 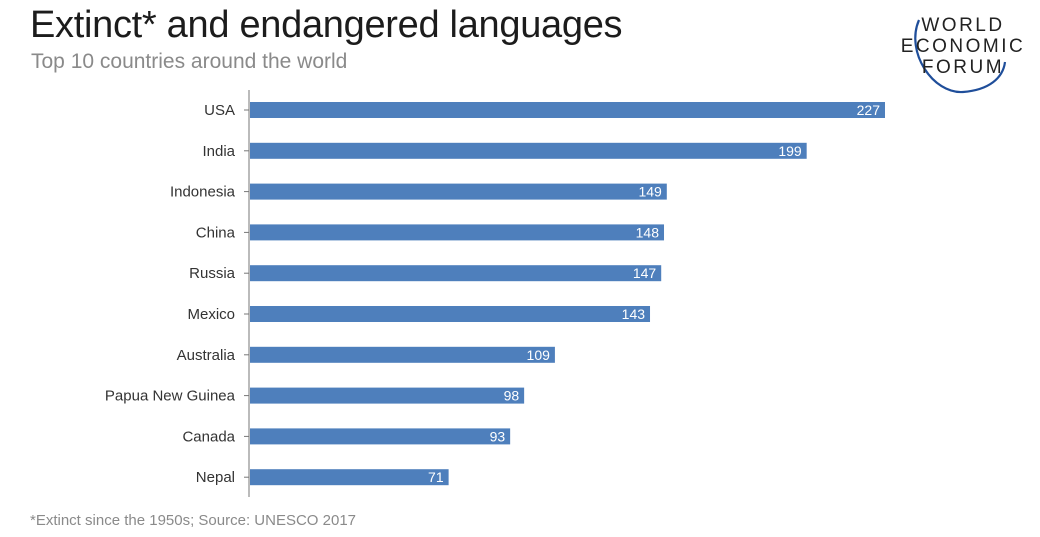 I want to click on bar-value-label: 143, so click(x=634, y=314).